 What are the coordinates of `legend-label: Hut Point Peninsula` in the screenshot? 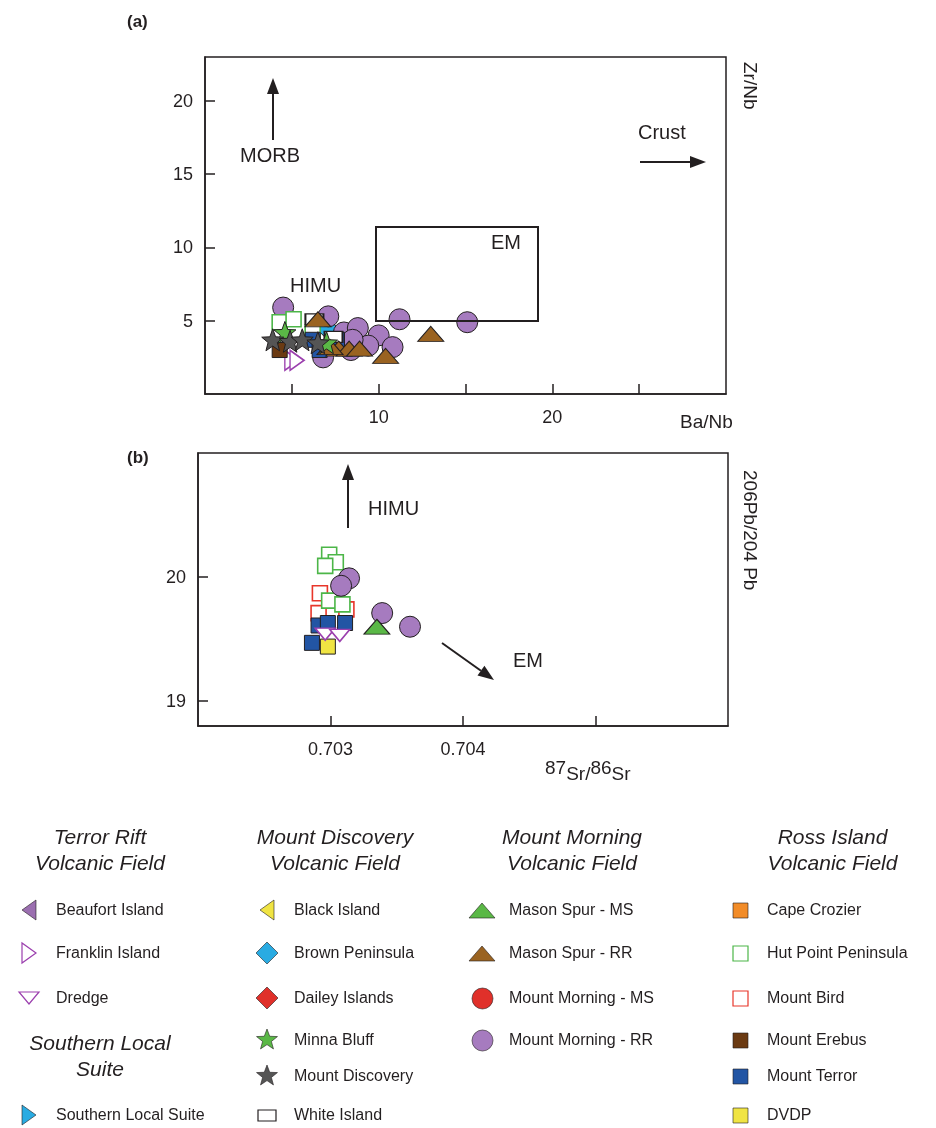 It's located at (837, 953).